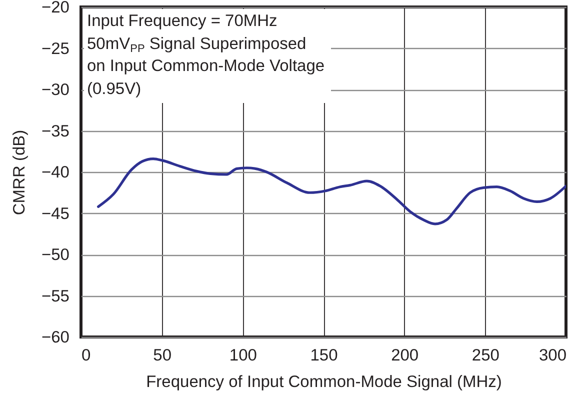 The image size is (584, 402). I want to click on y-tick-label: −30, so click(56, 90).